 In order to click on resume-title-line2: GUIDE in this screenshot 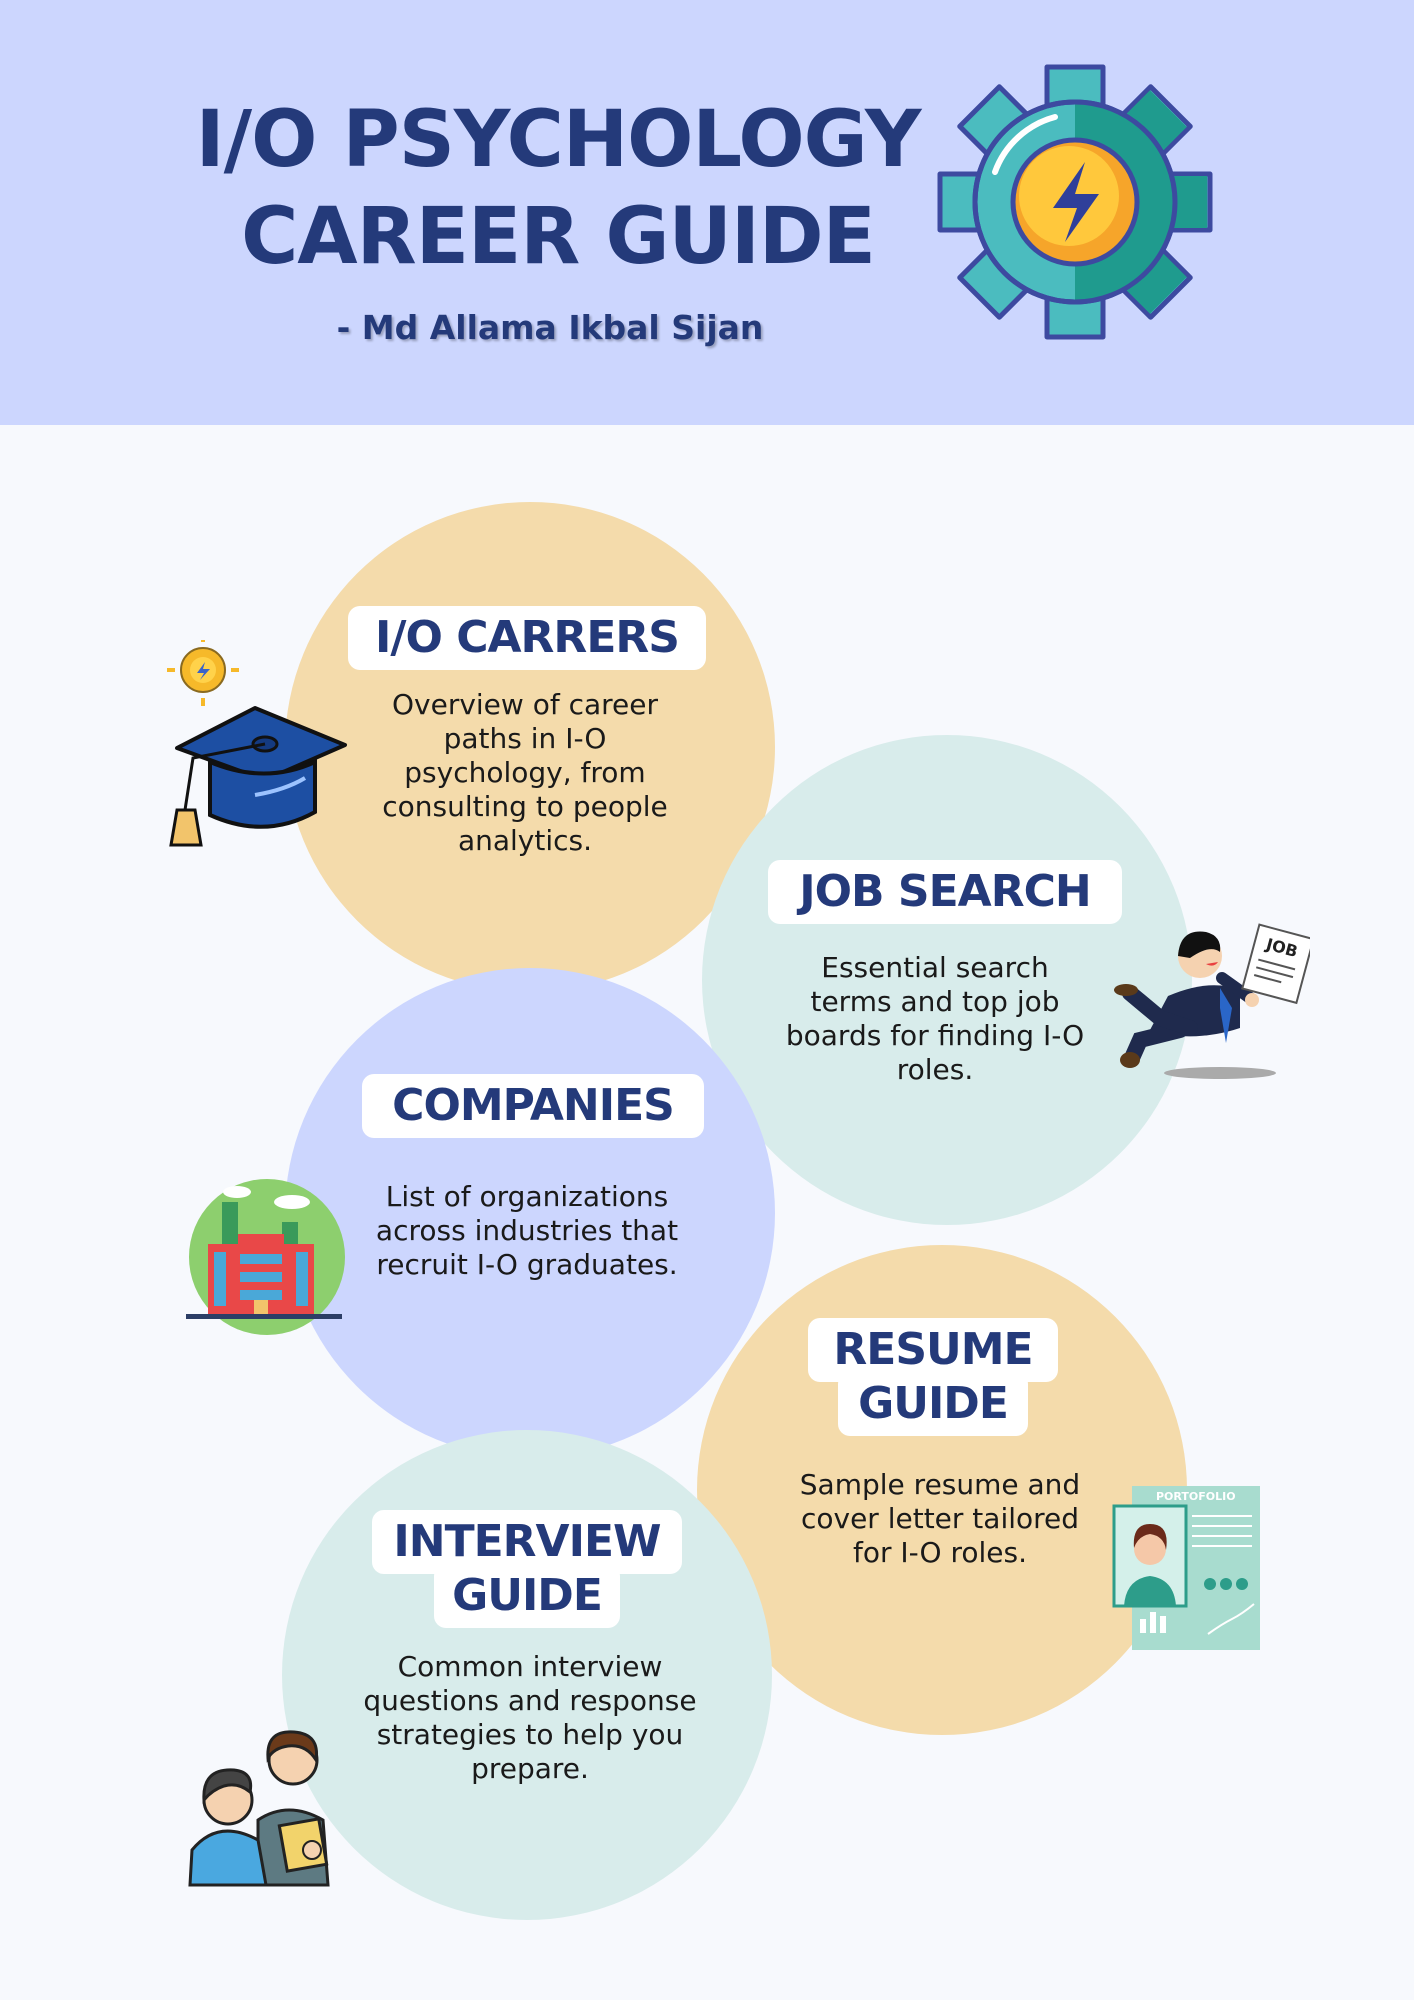, I will do `click(933, 1404)`.